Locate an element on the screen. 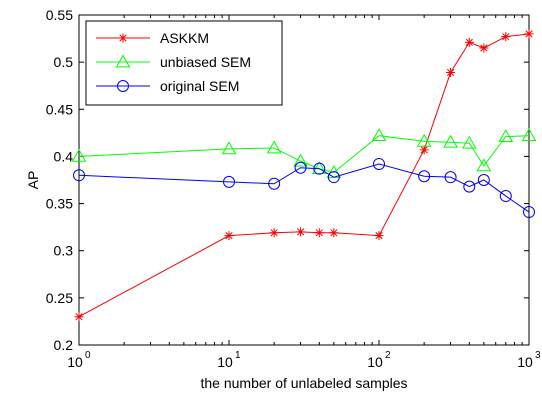 The image size is (542, 398). legend-entry: ASKKM is located at coordinates (152, 38).